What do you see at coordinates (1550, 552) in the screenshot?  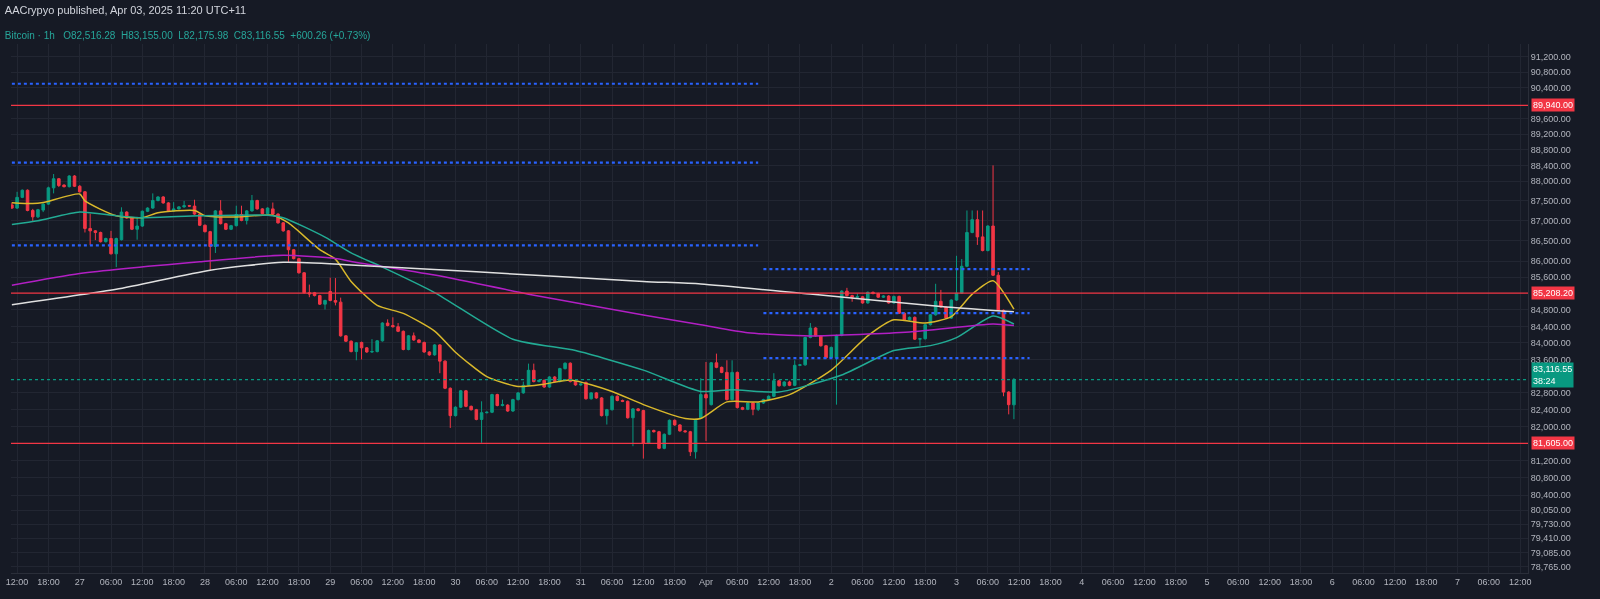 I see `y-tick-label: 79,085.00` at bounding box center [1550, 552].